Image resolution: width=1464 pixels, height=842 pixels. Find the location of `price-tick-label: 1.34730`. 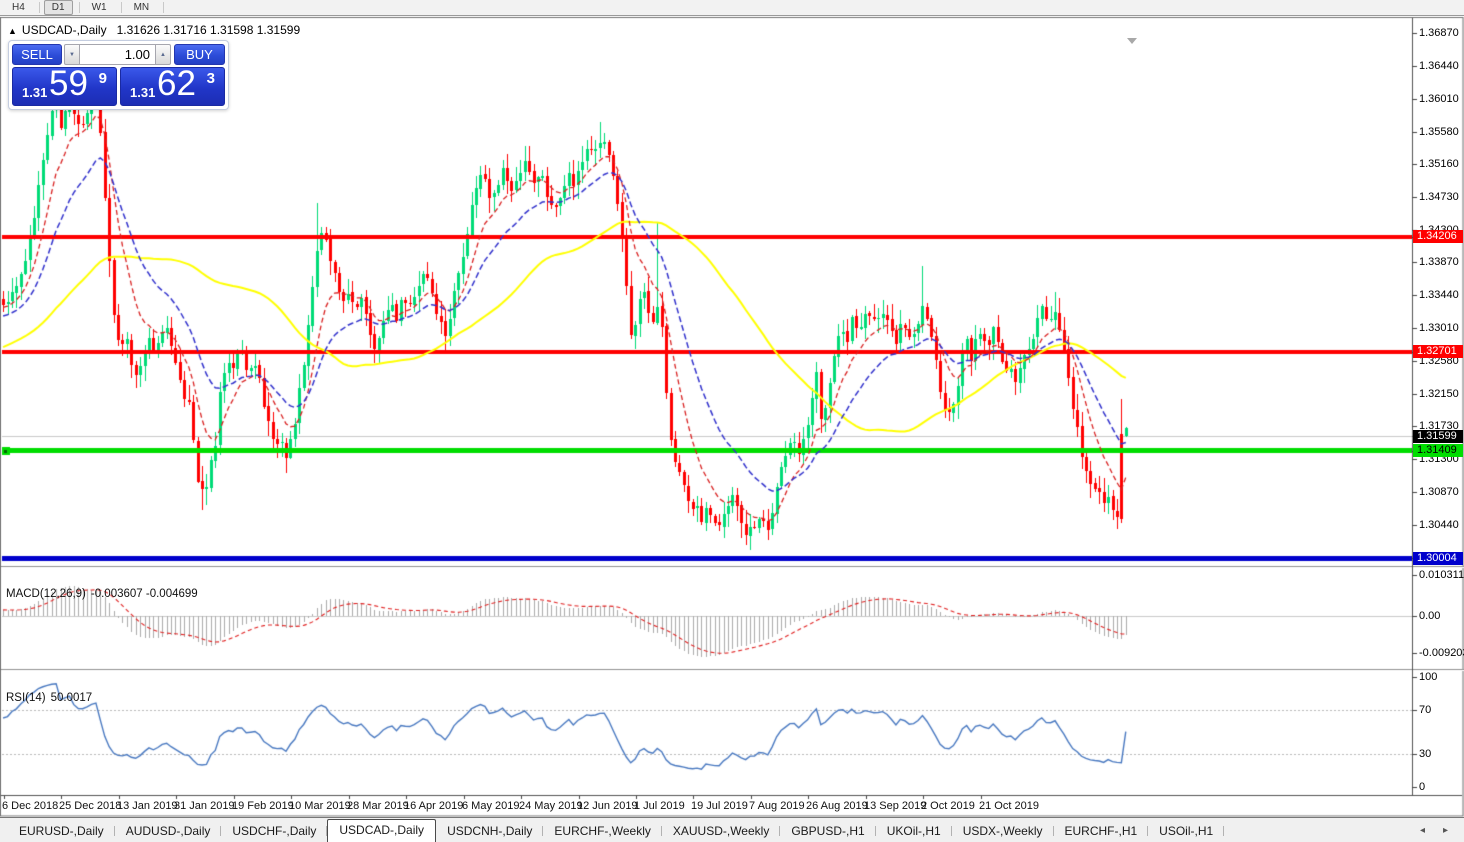

price-tick-label: 1.34730 is located at coordinates (1439, 196).